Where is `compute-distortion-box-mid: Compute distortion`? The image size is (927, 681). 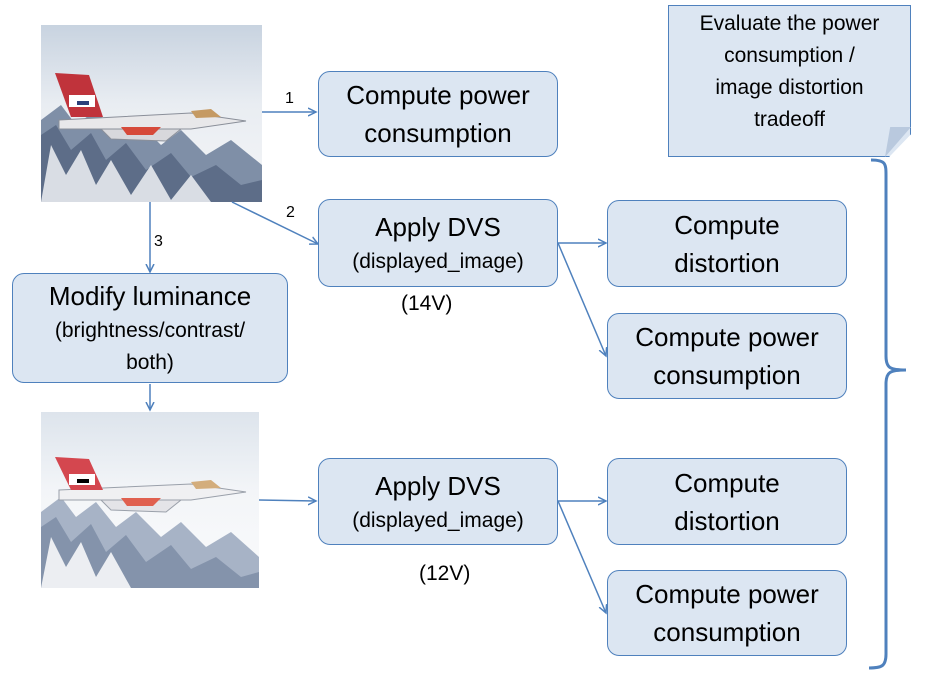 compute-distortion-box-mid: Compute distortion is located at coordinates (727, 243).